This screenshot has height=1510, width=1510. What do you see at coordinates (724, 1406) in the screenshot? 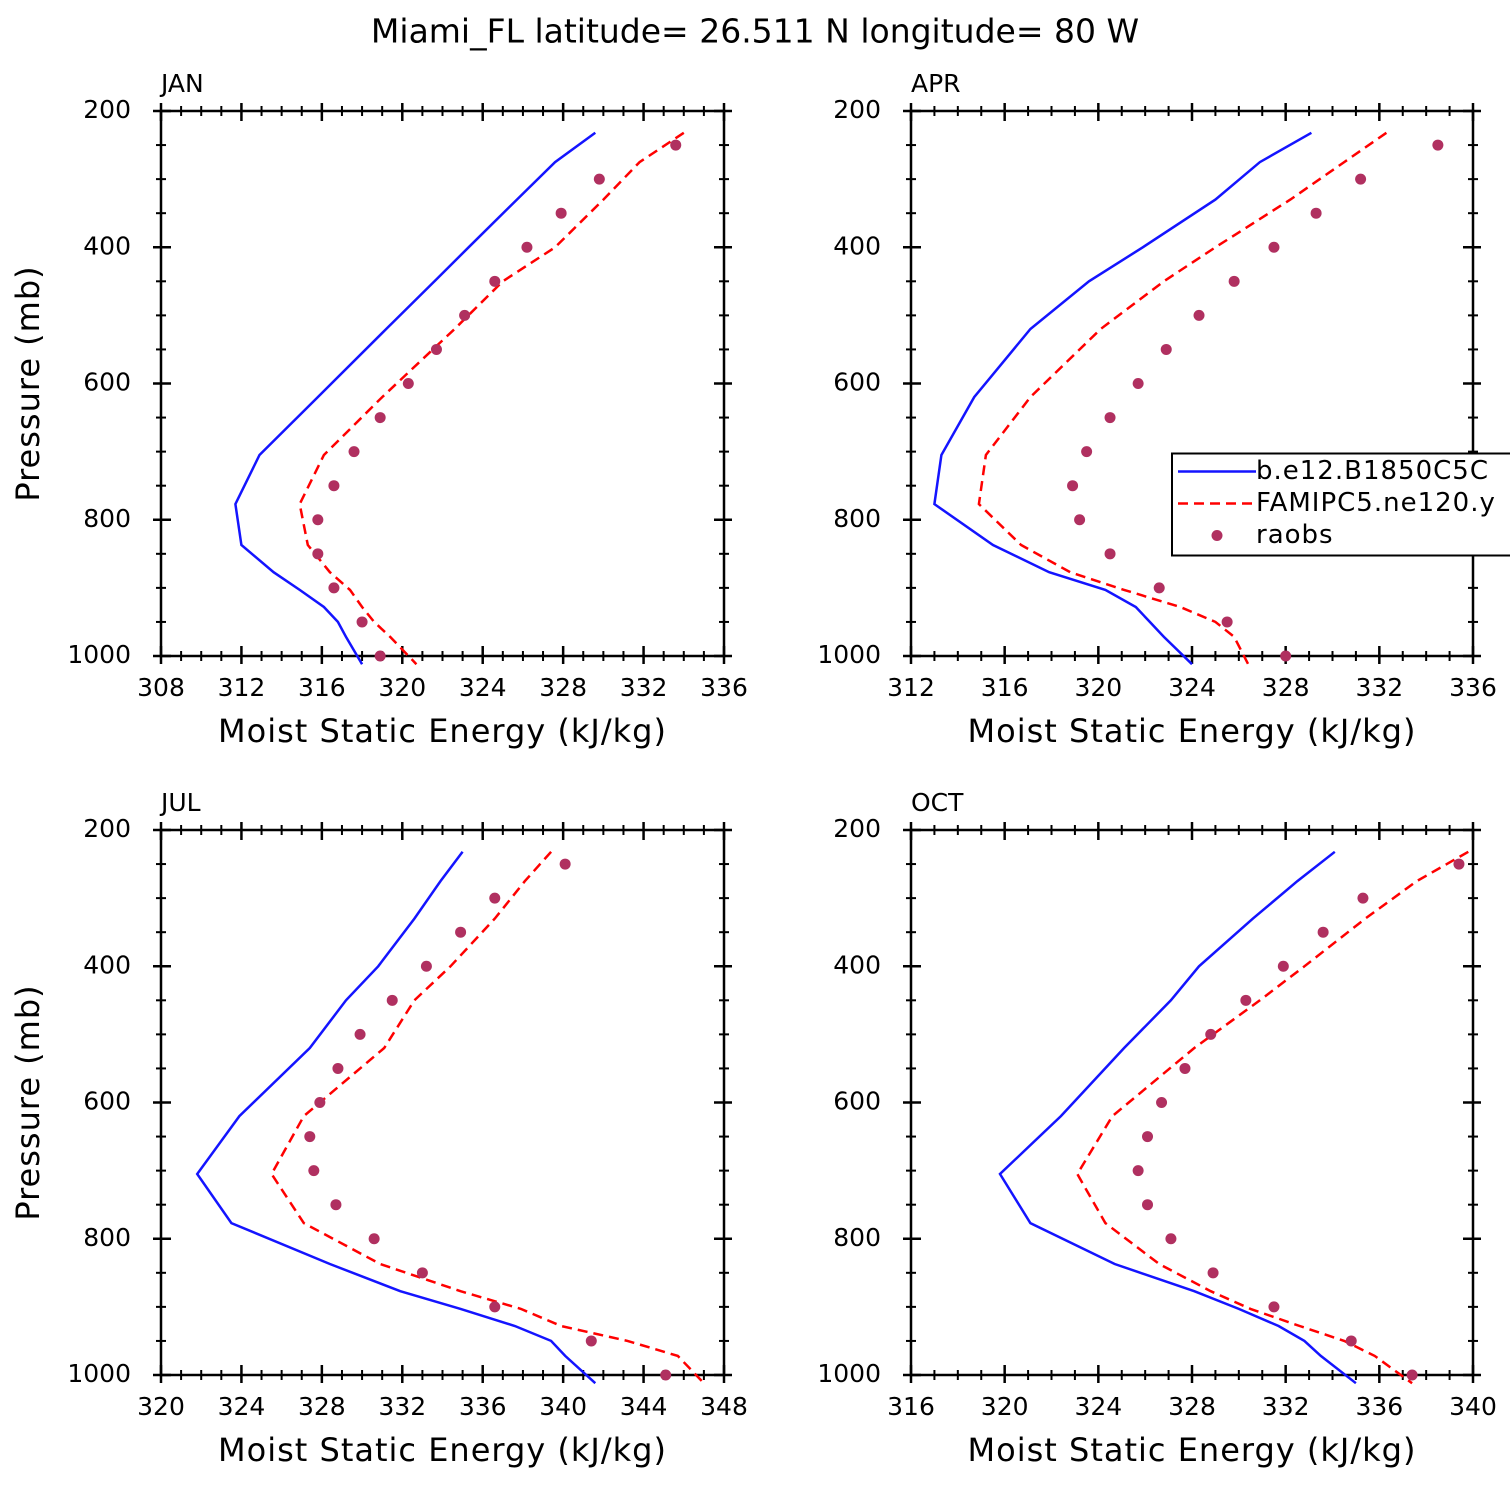
I see `x-tick-label: 348` at bounding box center [724, 1406].